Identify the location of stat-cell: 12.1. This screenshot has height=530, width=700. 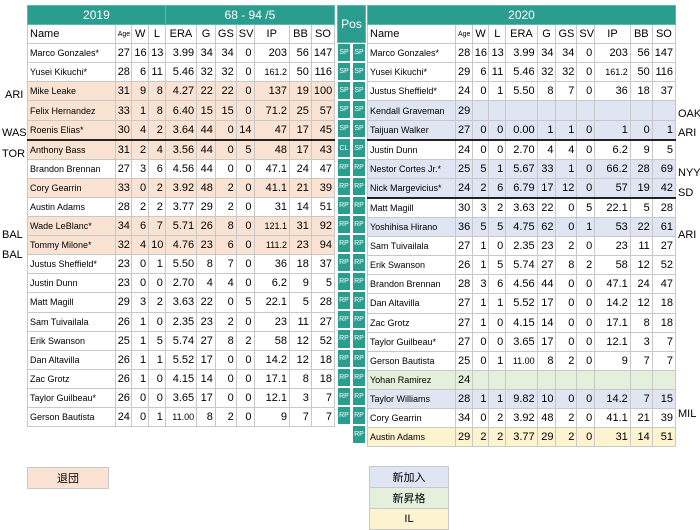
(272, 397).